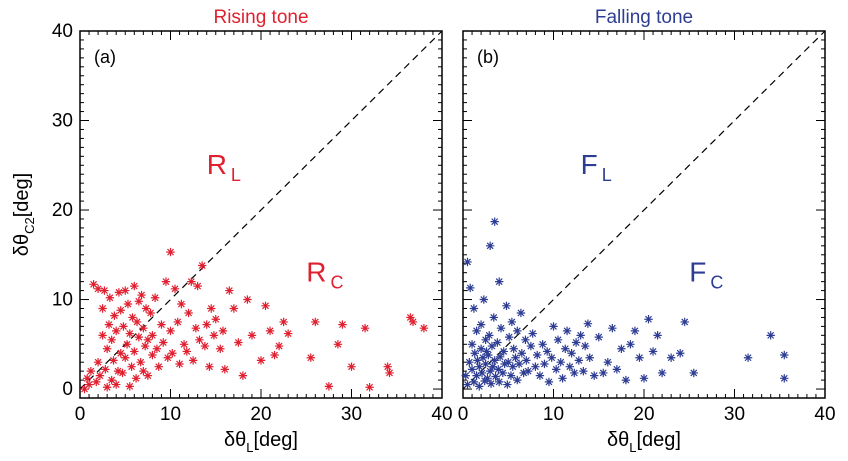 The height and width of the screenshot is (461, 848). Describe the element at coordinates (24, 214) in the screenshot. I see `panel-a-y-axis-label: δθC2[deg]` at that location.